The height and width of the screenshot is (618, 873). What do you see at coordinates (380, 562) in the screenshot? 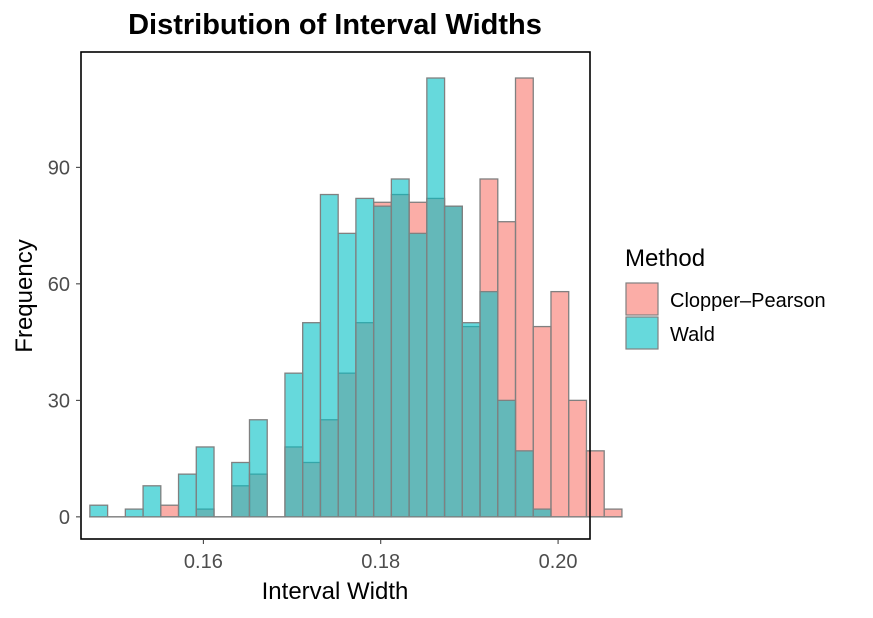
I see `x-tick-label: 0.18` at bounding box center [380, 562].